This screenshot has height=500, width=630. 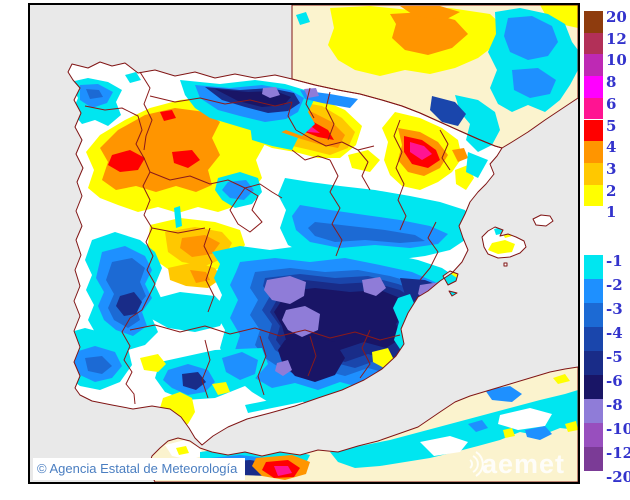 I want to click on scale-label: 5, so click(x=611, y=125).